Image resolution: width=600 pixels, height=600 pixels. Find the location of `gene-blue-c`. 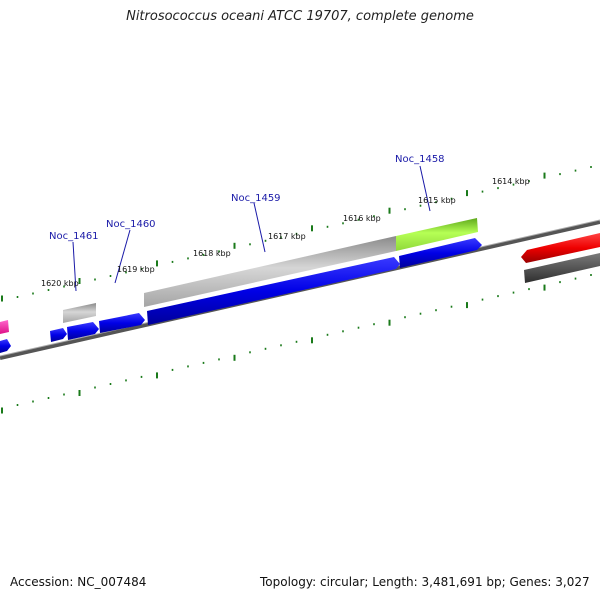

gene-blue-c is located at coordinates (122, 323).